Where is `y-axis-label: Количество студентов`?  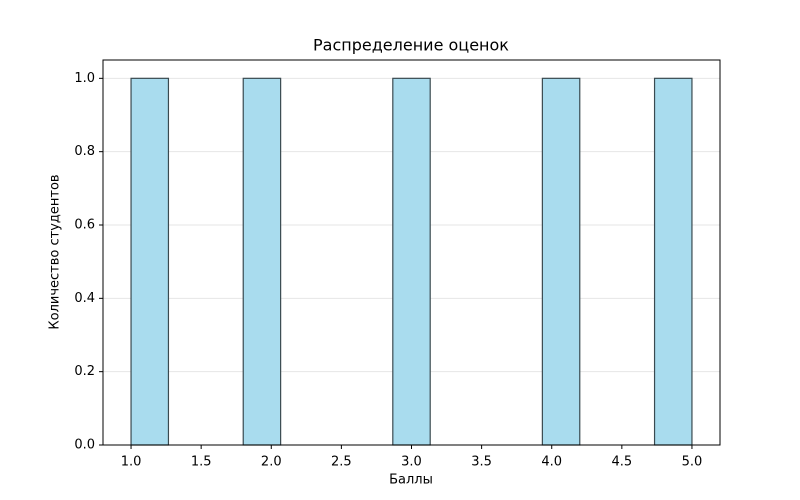 y-axis-label: Количество студентов is located at coordinates (55, 251).